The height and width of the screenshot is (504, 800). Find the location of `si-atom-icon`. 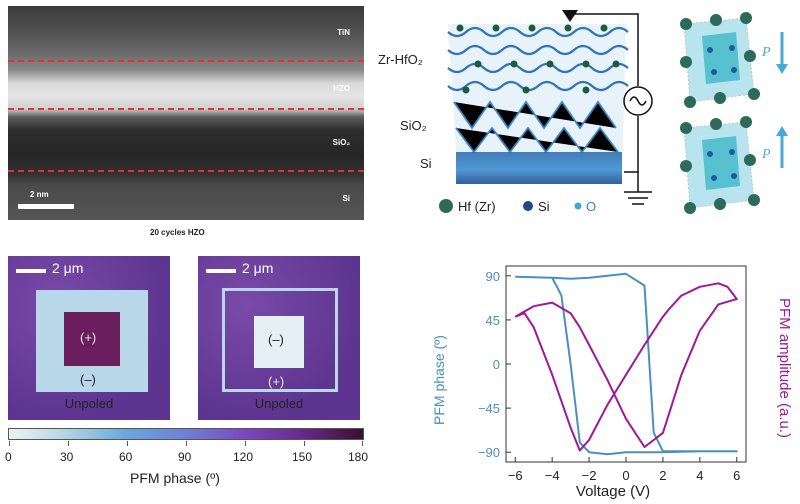

si-atom-icon is located at coordinates (528, 206).